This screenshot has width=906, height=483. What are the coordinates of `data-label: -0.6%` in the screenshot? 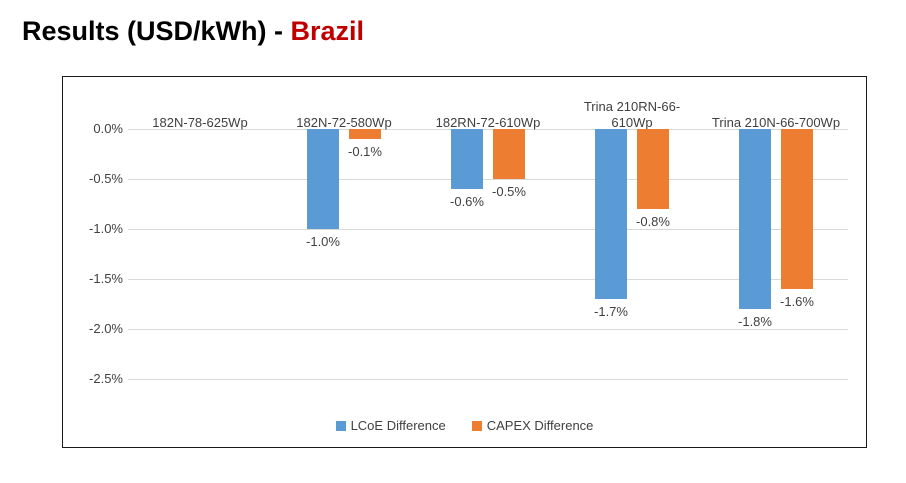 It's located at (467, 201).